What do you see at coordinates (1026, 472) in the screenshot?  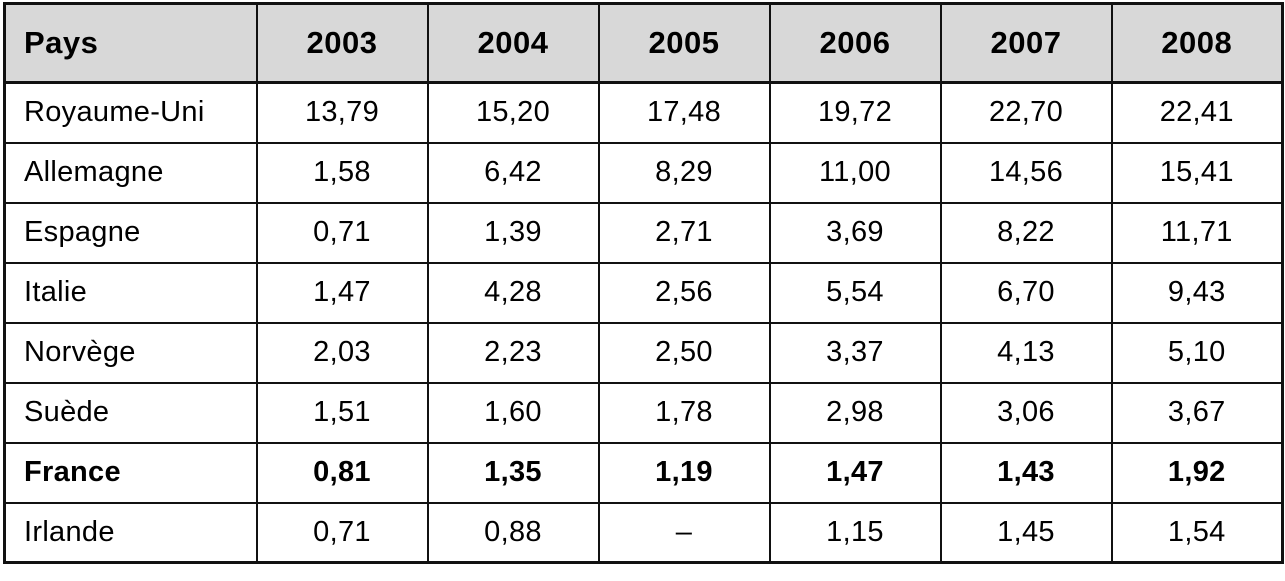 I see `value-cell: 1,43` at bounding box center [1026, 472].